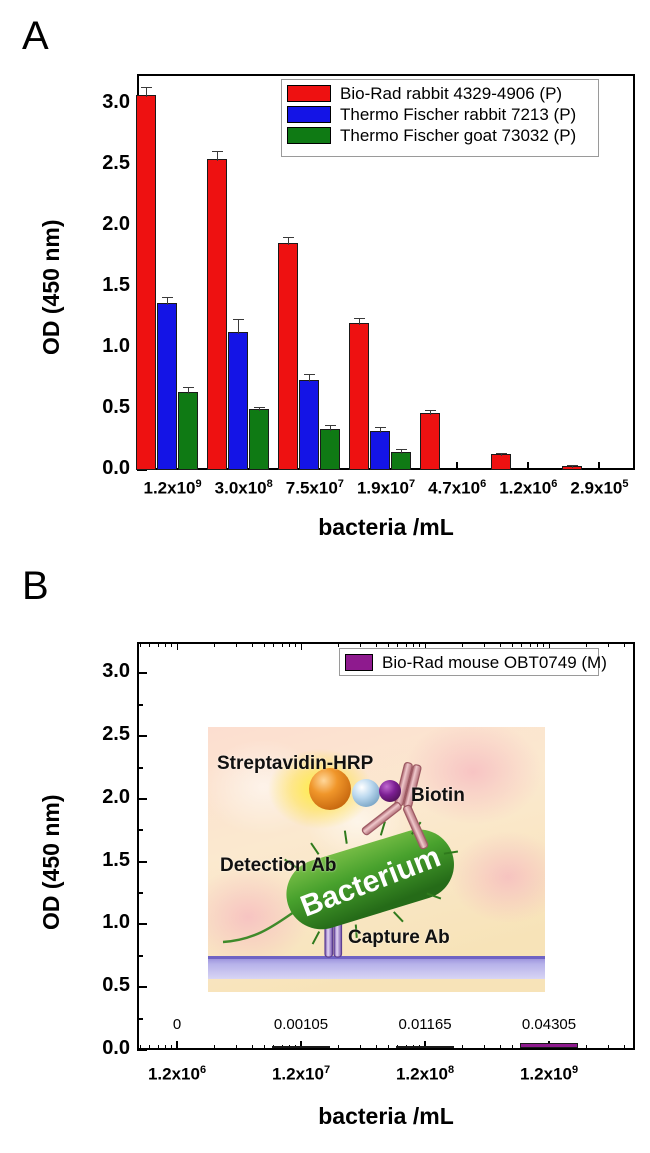 The image size is (650, 1153). What do you see at coordinates (528, 488) in the screenshot?
I see `panel-a-x-tick: 1.2x106` at bounding box center [528, 488].